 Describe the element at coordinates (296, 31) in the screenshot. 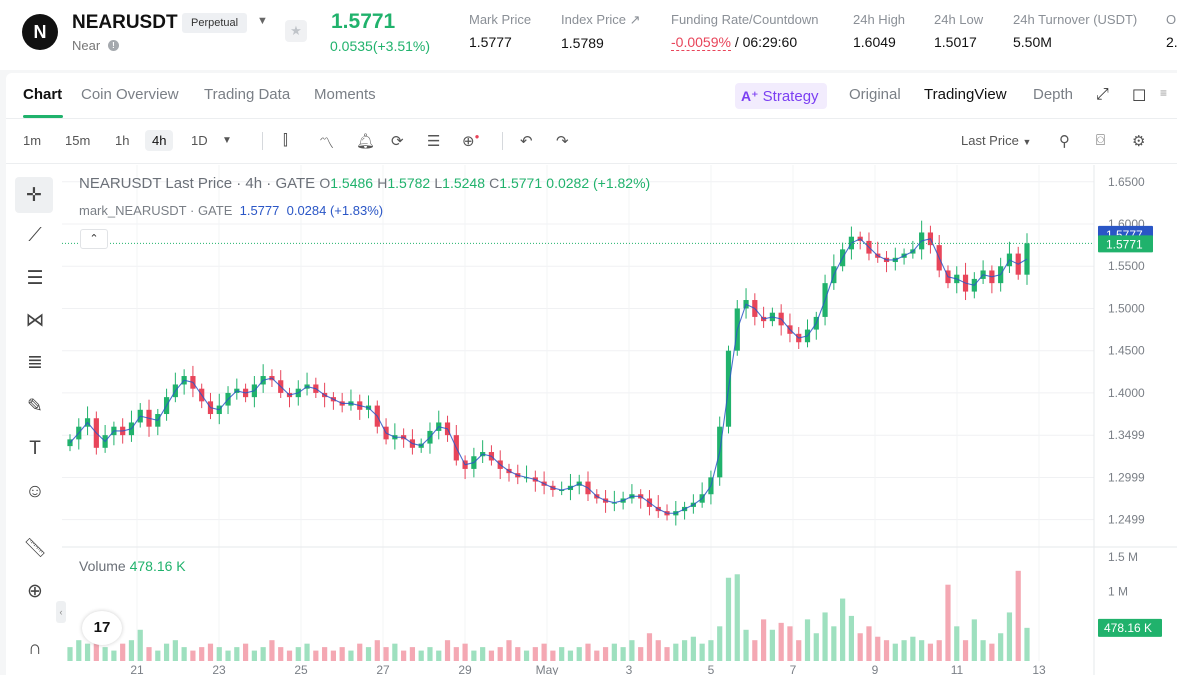

I see `favorite-star-icon: ★` at that location.